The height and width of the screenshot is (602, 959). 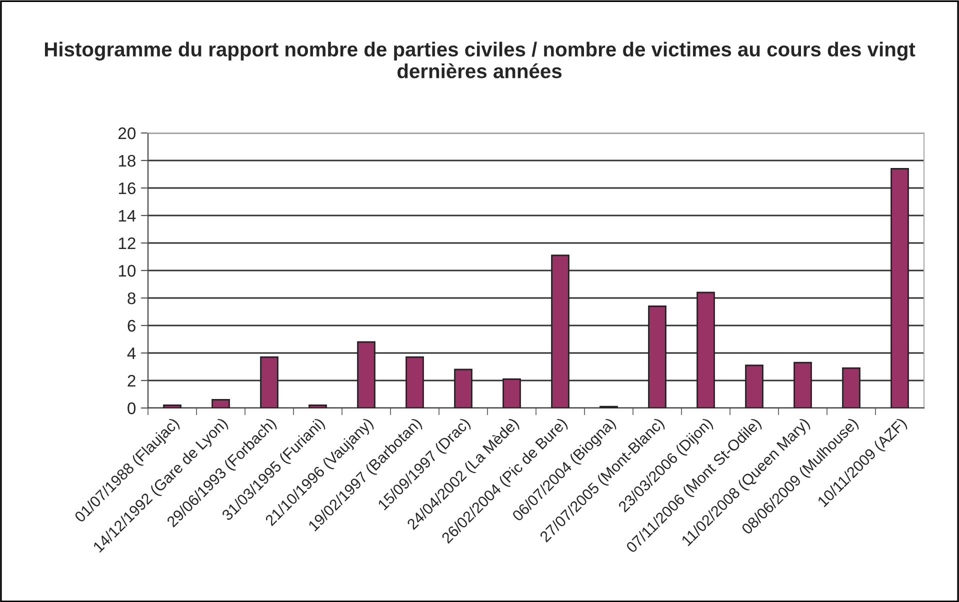 What do you see at coordinates (131, 354) in the screenshot?
I see `y-tick-label: 4` at bounding box center [131, 354].